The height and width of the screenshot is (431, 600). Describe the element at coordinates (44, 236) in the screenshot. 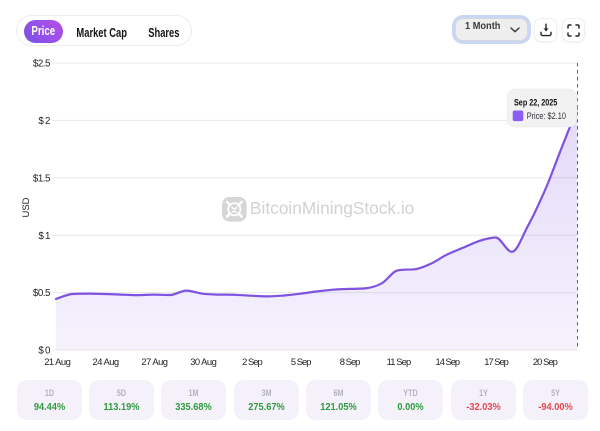

I see `svg-text: $1` at that location.